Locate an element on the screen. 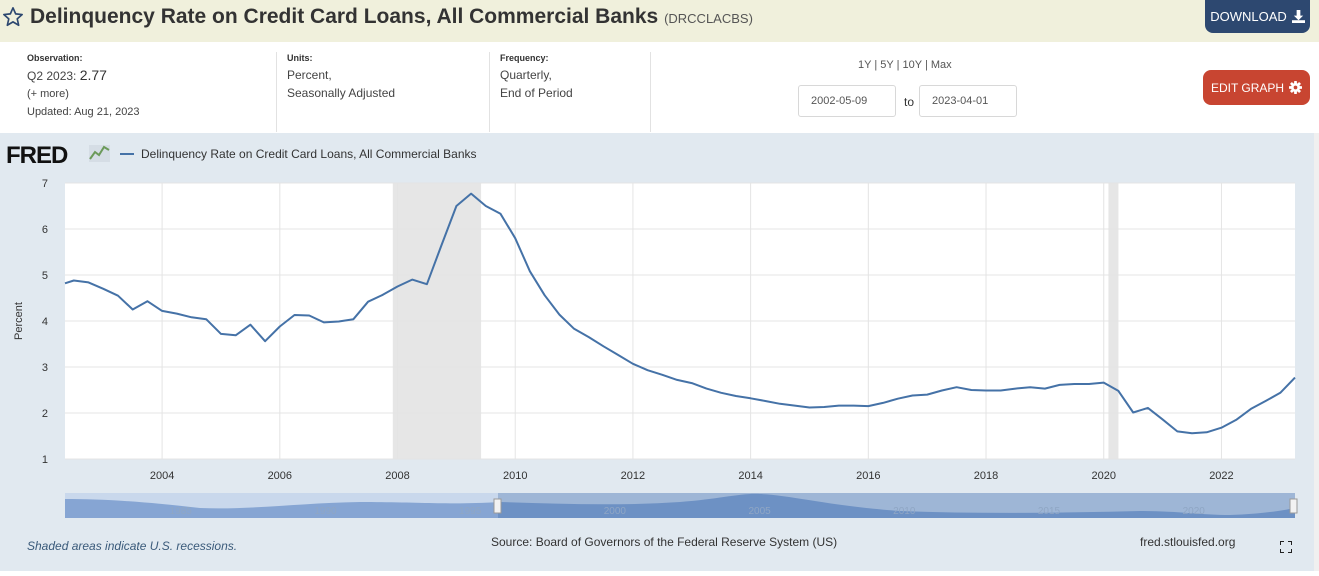 The height and width of the screenshot is (576, 1319). navigator-year-label: 2010 is located at coordinates (904, 511).